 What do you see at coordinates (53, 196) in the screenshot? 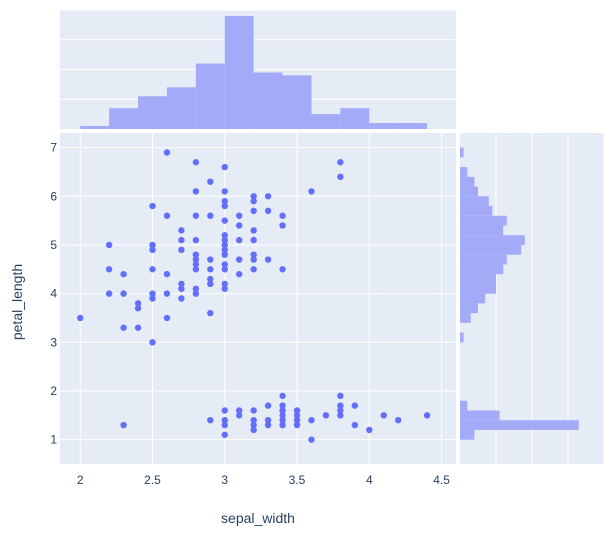
I see `y-tick-label: 6` at bounding box center [53, 196].